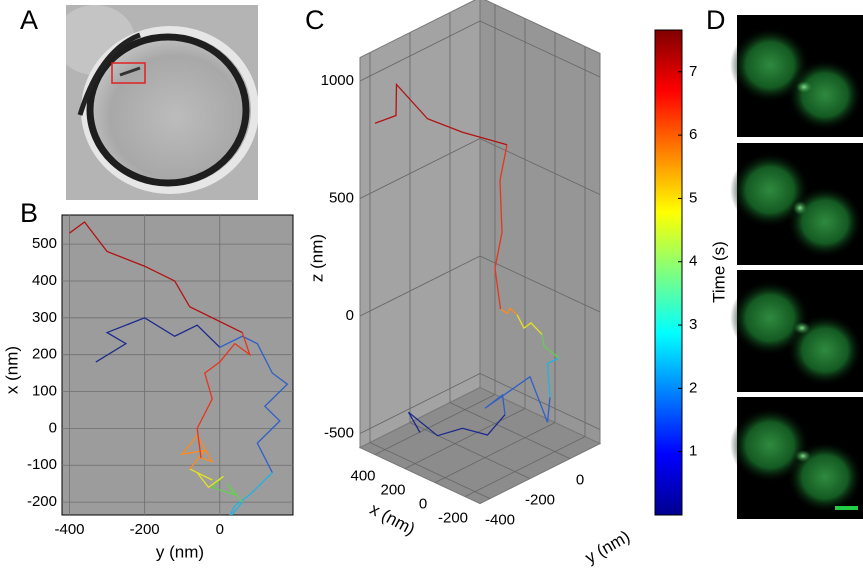 This screenshot has width=863, height=571. I want to click on y-tick-label: 100, so click(44, 391).